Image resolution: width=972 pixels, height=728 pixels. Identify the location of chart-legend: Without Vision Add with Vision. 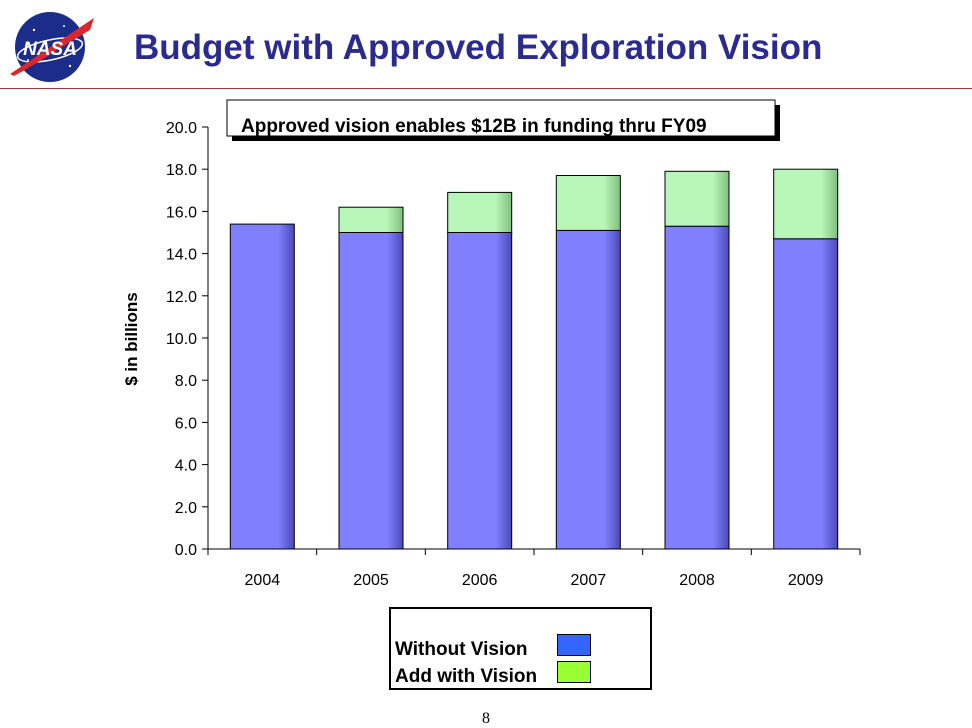
(520, 648).